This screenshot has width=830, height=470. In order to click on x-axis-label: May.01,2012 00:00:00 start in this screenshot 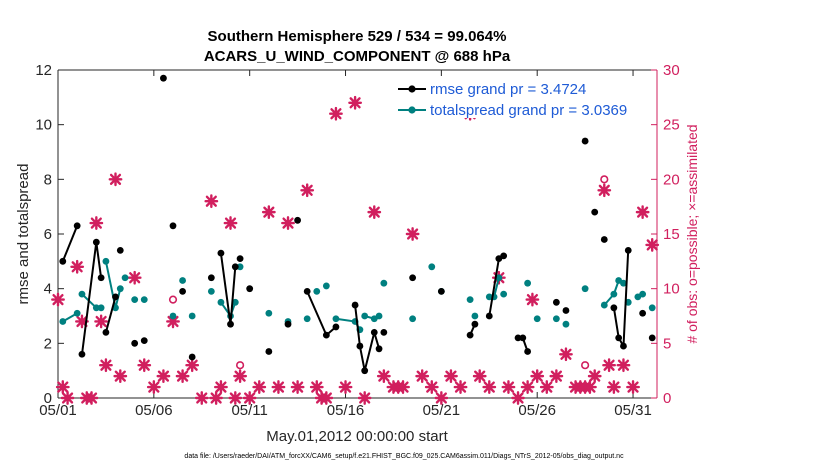, I will do `click(357, 436)`.